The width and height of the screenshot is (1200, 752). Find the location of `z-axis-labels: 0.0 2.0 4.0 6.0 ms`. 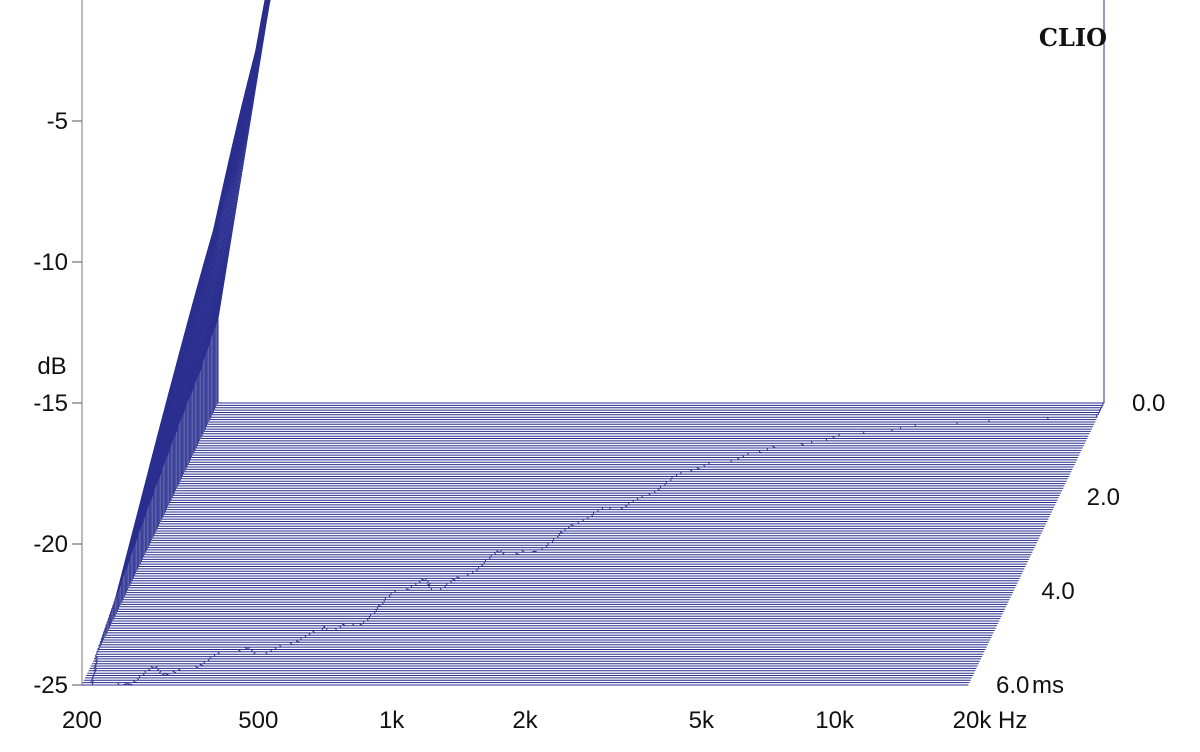

z-axis-labels: 0.0 2.0 4.0 6.0 ms is located at coordinates (1080, 544).